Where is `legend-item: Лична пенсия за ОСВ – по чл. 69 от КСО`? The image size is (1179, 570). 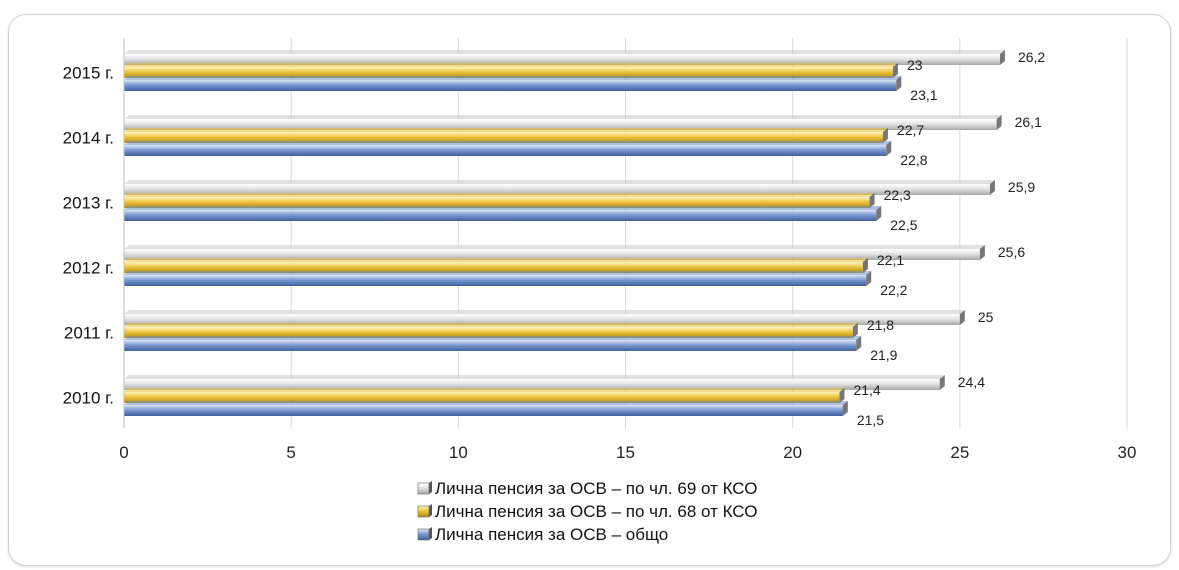 legend-item: Лична пенсия за ОСВ – по чл. 69 от КСО is located at coordinates (587, 488).